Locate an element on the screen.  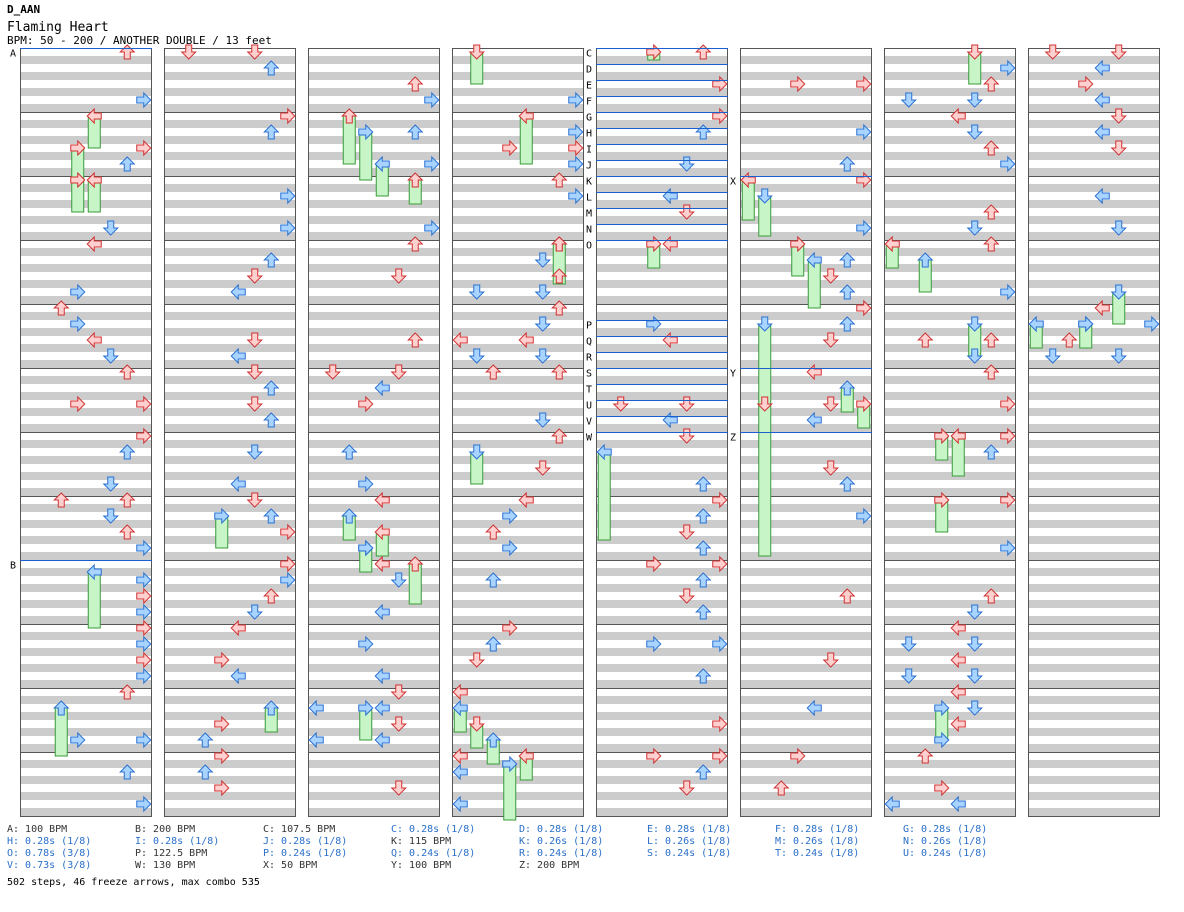
chart-column-border is located at coordinates (230, 432).